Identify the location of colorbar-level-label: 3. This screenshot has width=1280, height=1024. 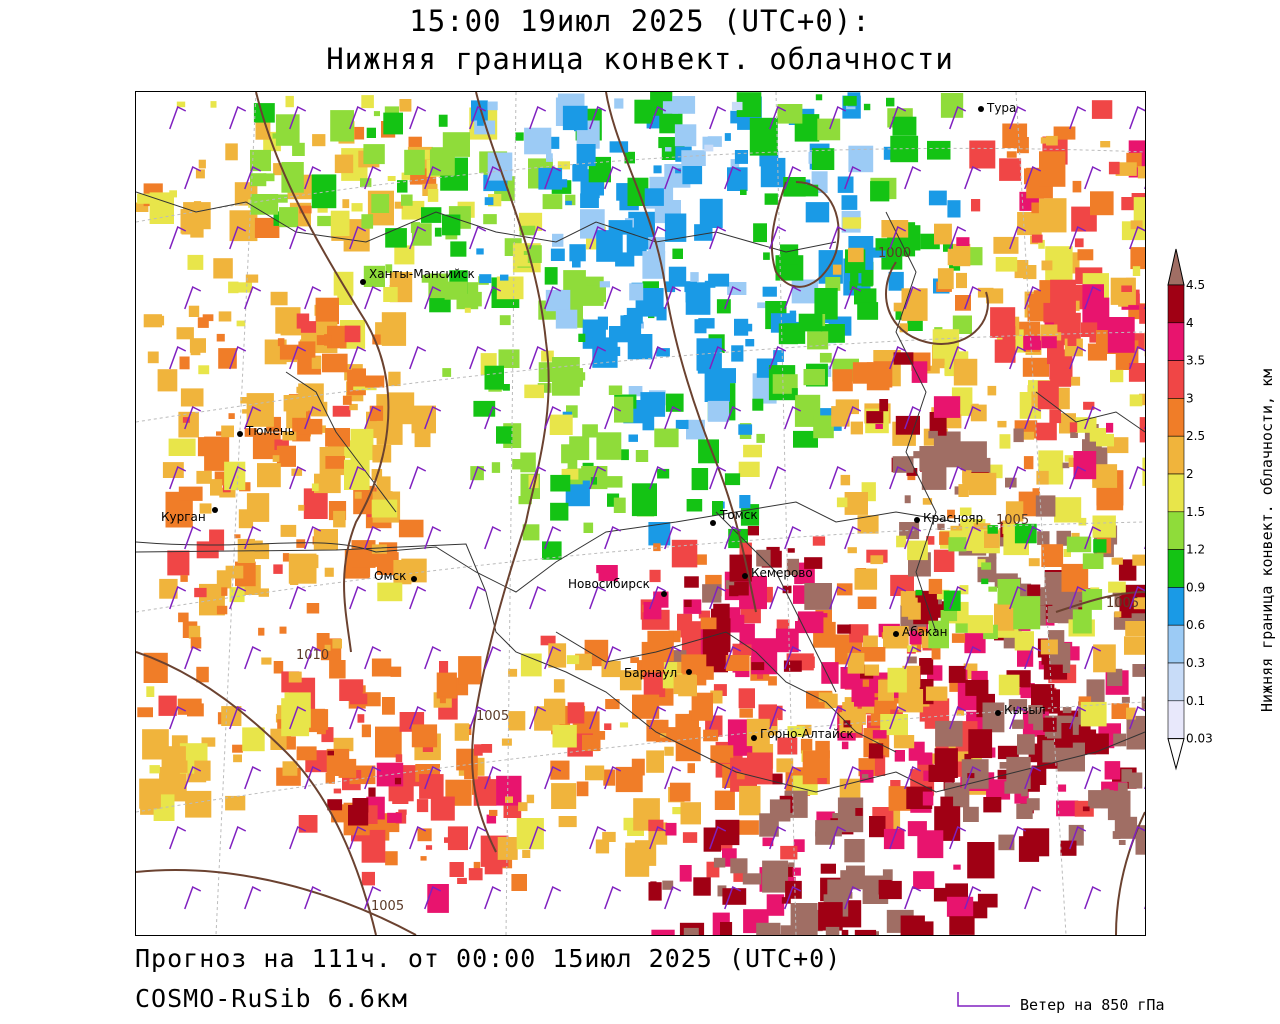
(1190, 398).